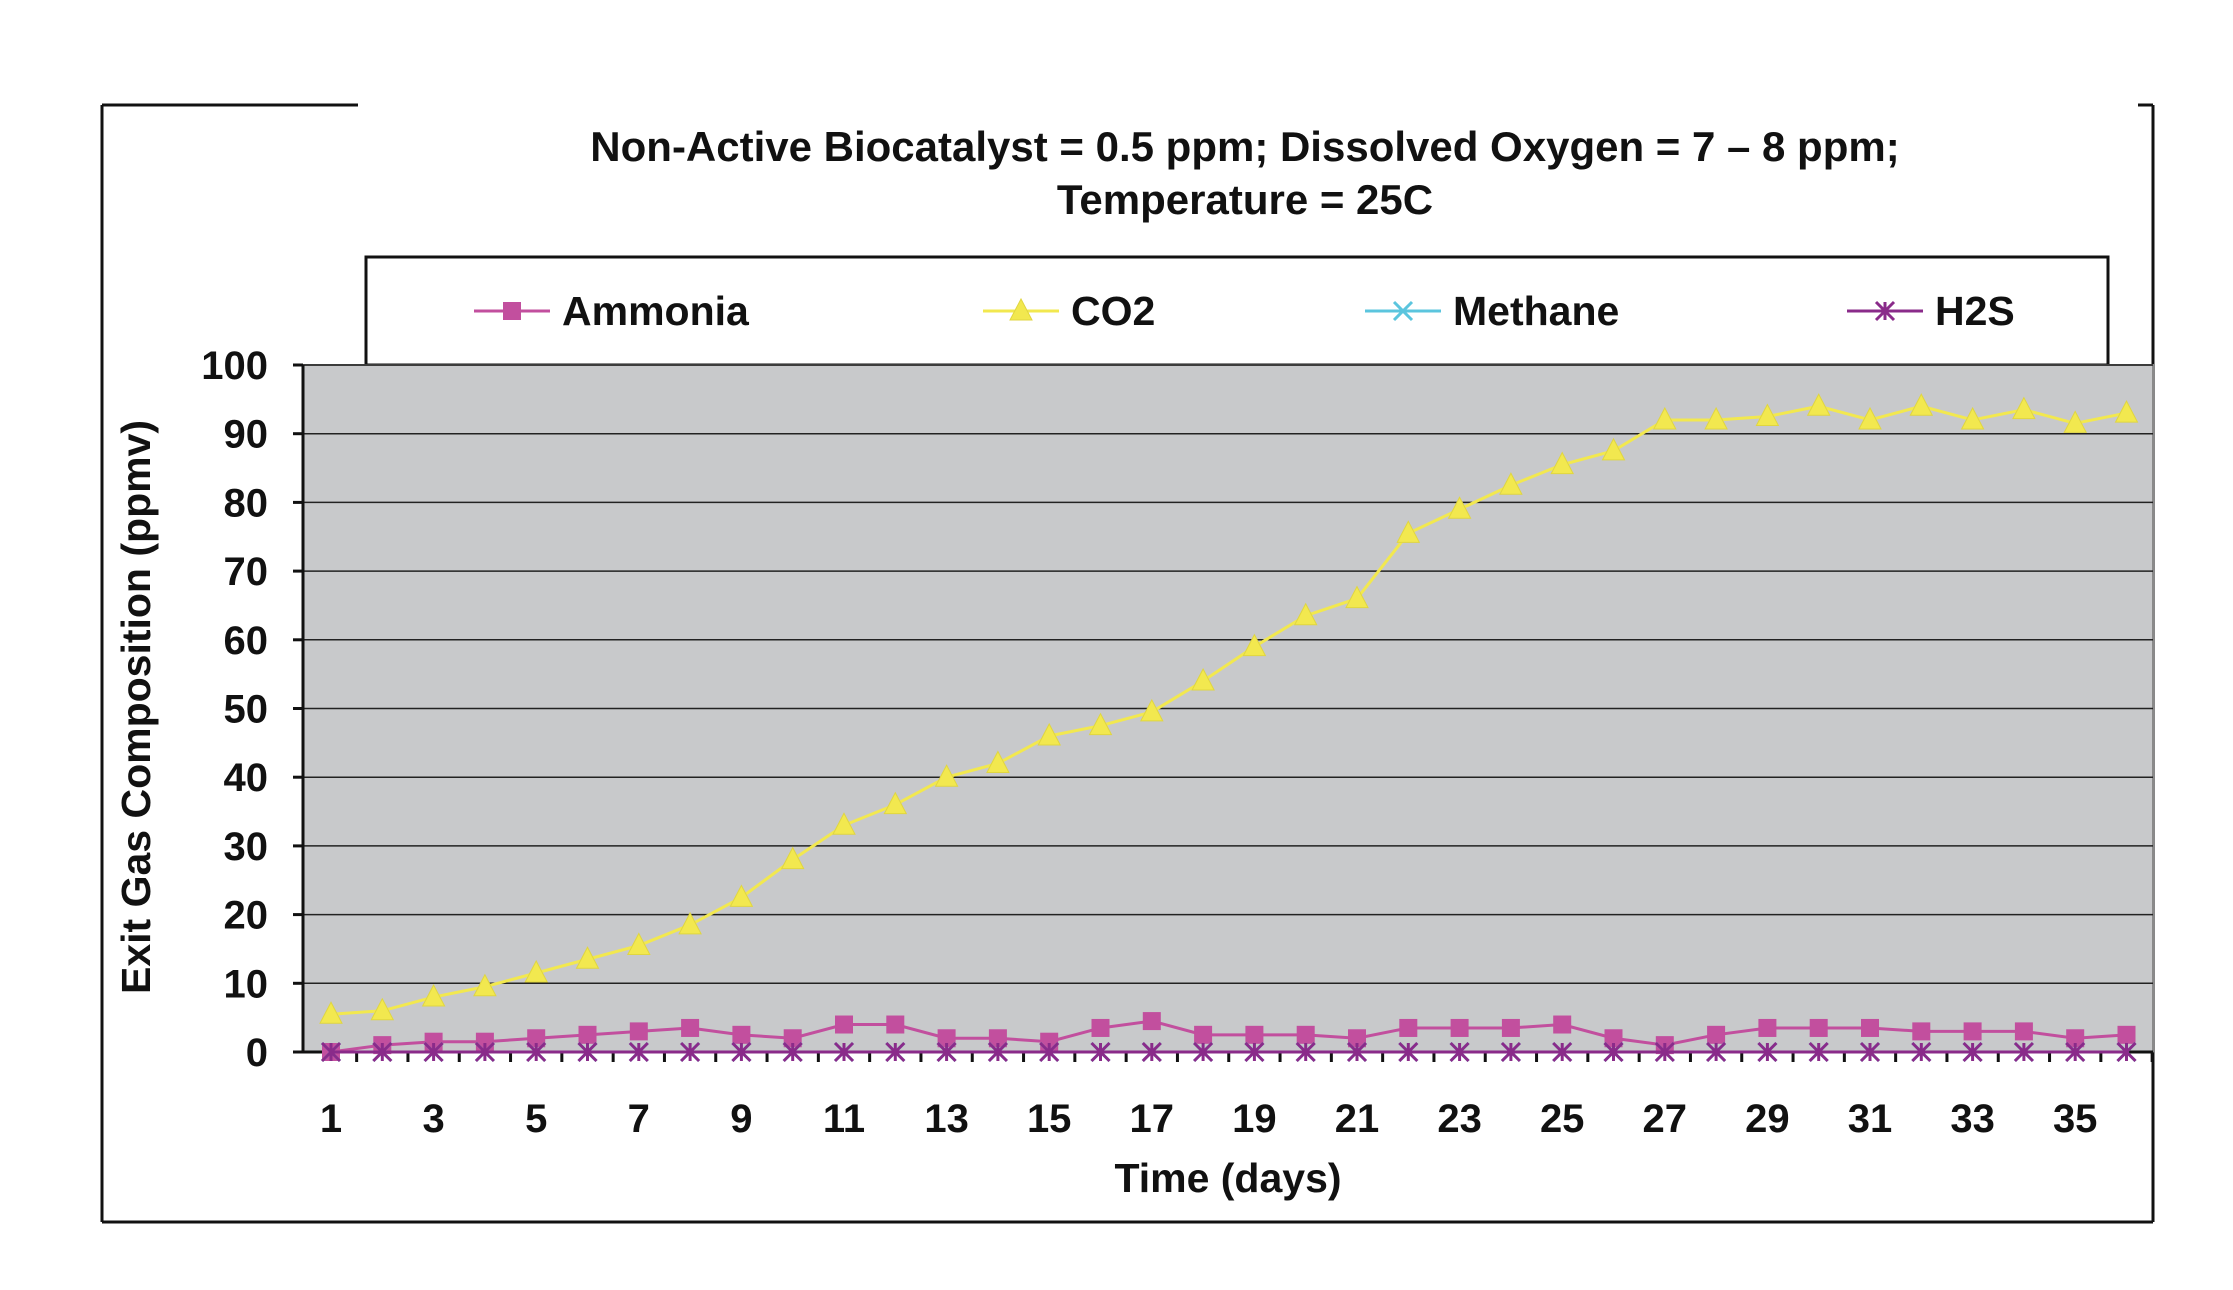 The width and height of the screenshot is (2233, 1290). What do you see at coordinates (1767, 1119) in the screenshot?
I see `x-tick-label: 29` at bounding box center [1767, 1119].